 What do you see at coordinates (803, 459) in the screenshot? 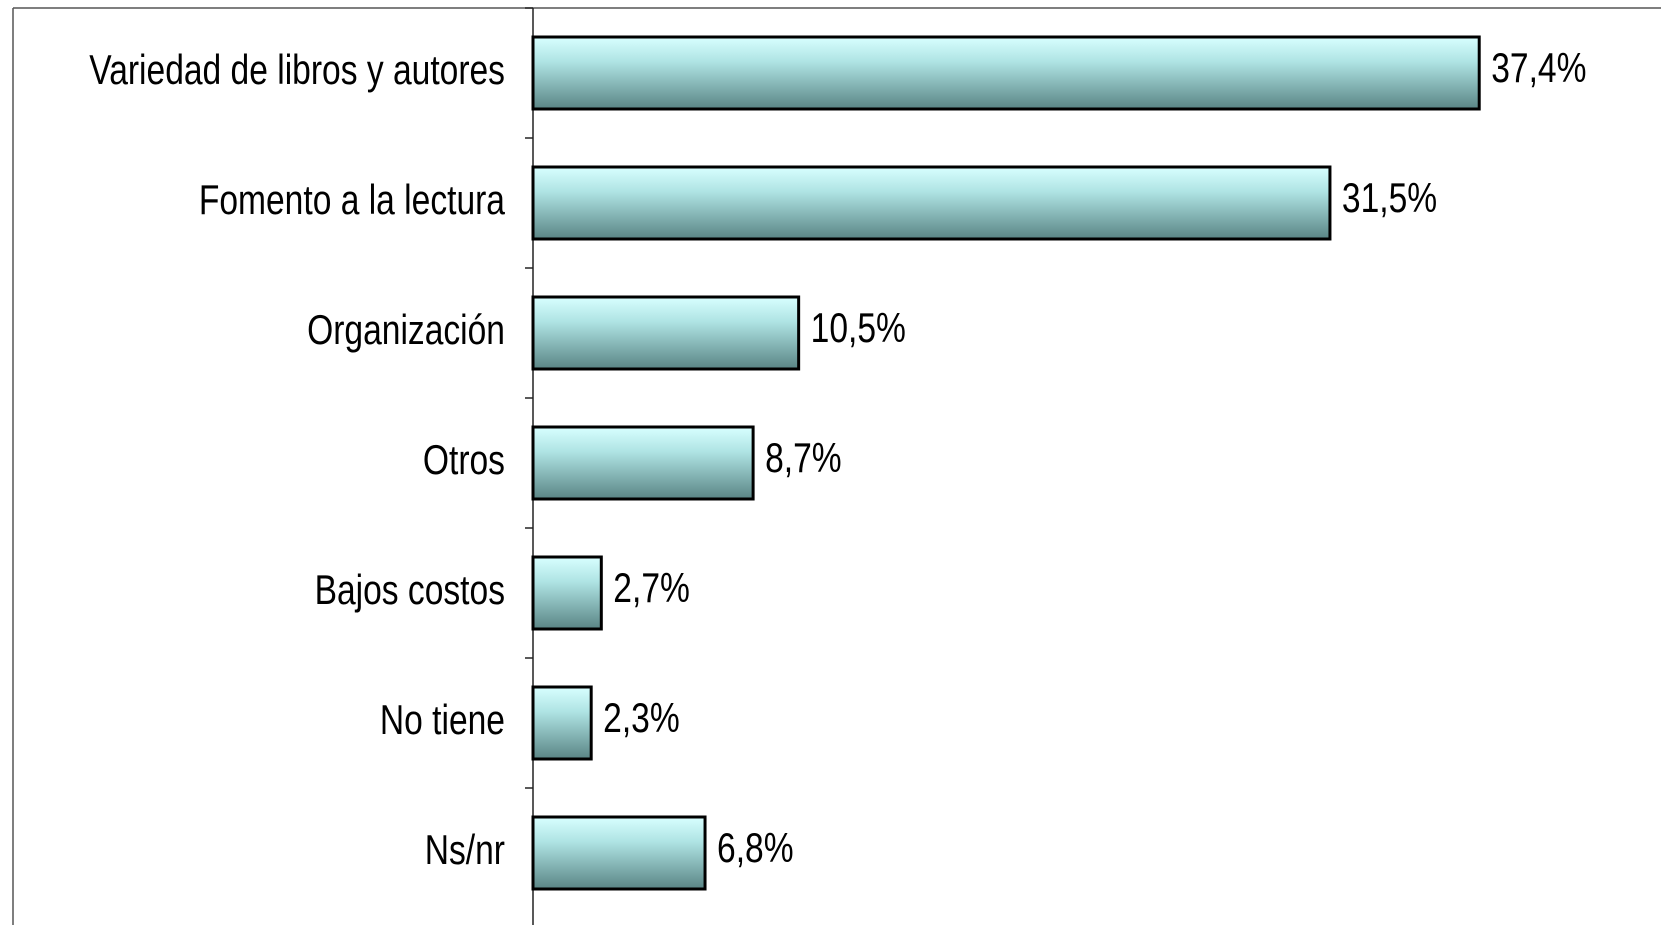
I see `value-label: 8,7%` at bounding box center [803, 459].